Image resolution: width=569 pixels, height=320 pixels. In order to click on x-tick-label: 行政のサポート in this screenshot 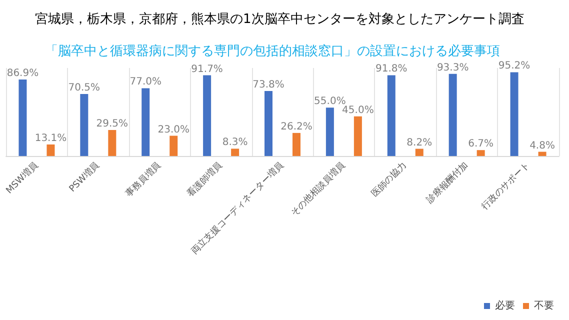, I will do `click(505, 186)`.